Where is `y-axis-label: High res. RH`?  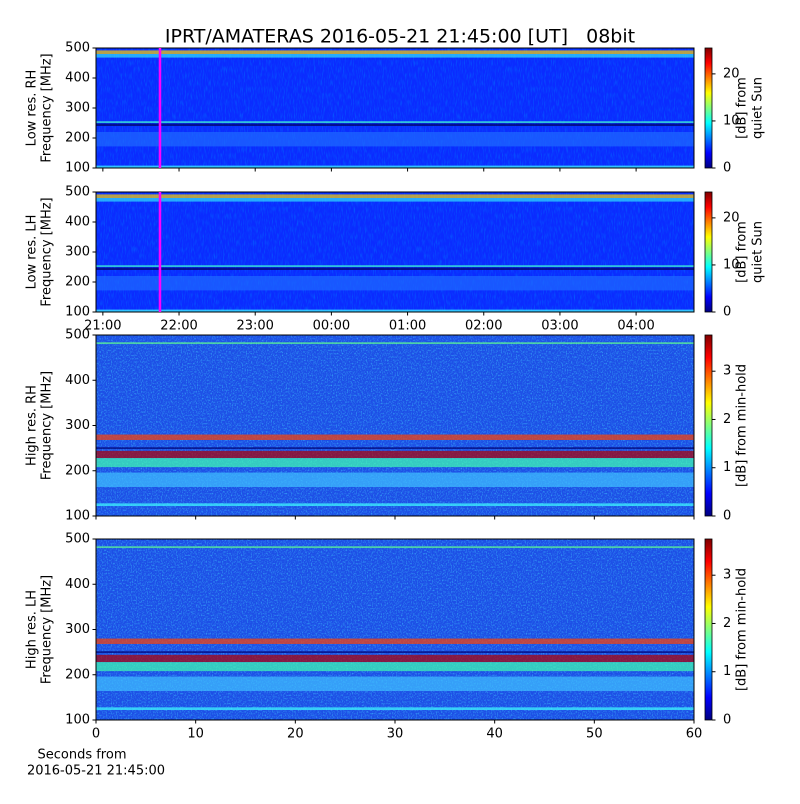
y-axis-label: High res. RH is located at coordinates (32, 425).